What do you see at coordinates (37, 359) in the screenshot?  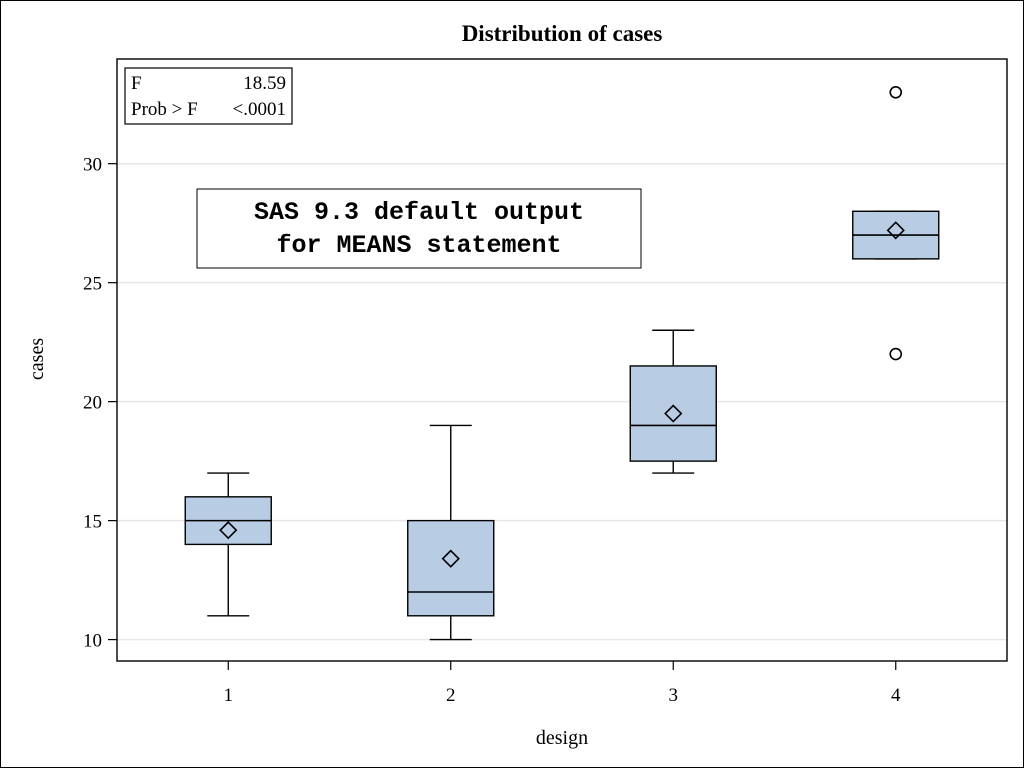 I see `y-axis-label: cases` at bounding box center [37, 359].